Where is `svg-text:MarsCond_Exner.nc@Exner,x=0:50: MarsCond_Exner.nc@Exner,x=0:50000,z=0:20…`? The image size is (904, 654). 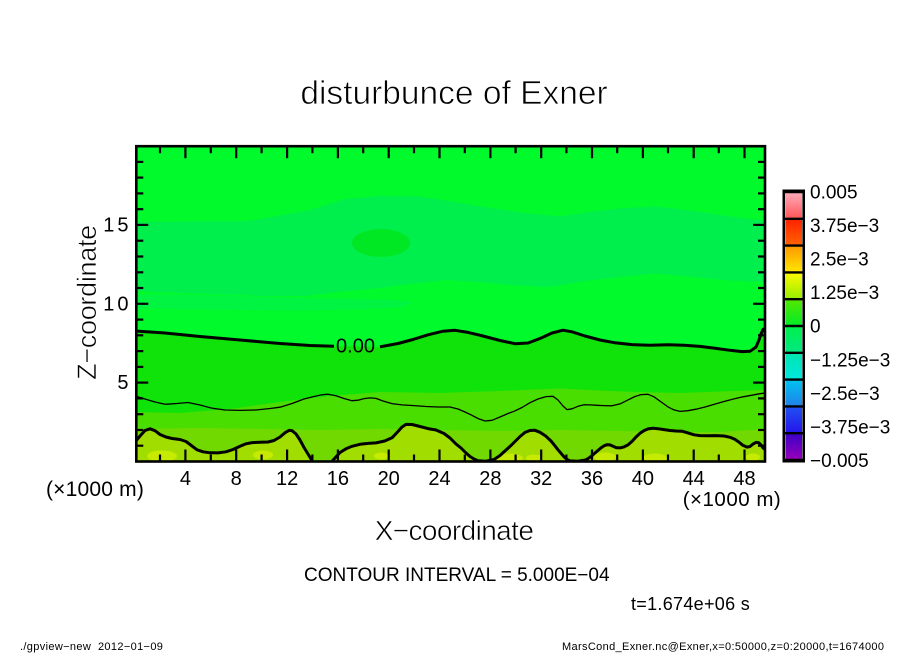
svg-text:MarsCond_Exner.nc@Exner,x=0:50: MarsCond_Exner.nc@Exner,x=0:50000,z=0:20… is located at coordinates (723, 647).